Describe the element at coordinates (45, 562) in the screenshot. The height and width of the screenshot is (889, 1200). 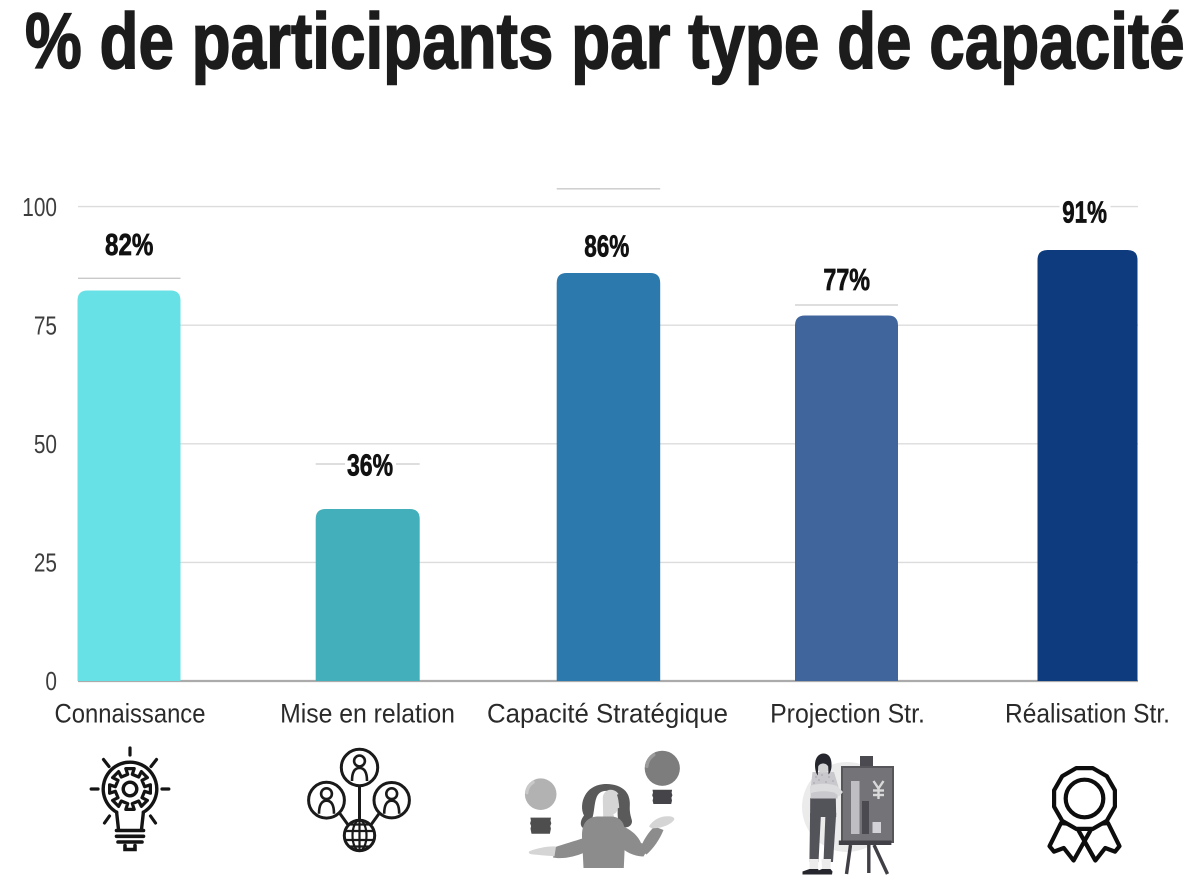
I see `svg-text: 25` at that location.